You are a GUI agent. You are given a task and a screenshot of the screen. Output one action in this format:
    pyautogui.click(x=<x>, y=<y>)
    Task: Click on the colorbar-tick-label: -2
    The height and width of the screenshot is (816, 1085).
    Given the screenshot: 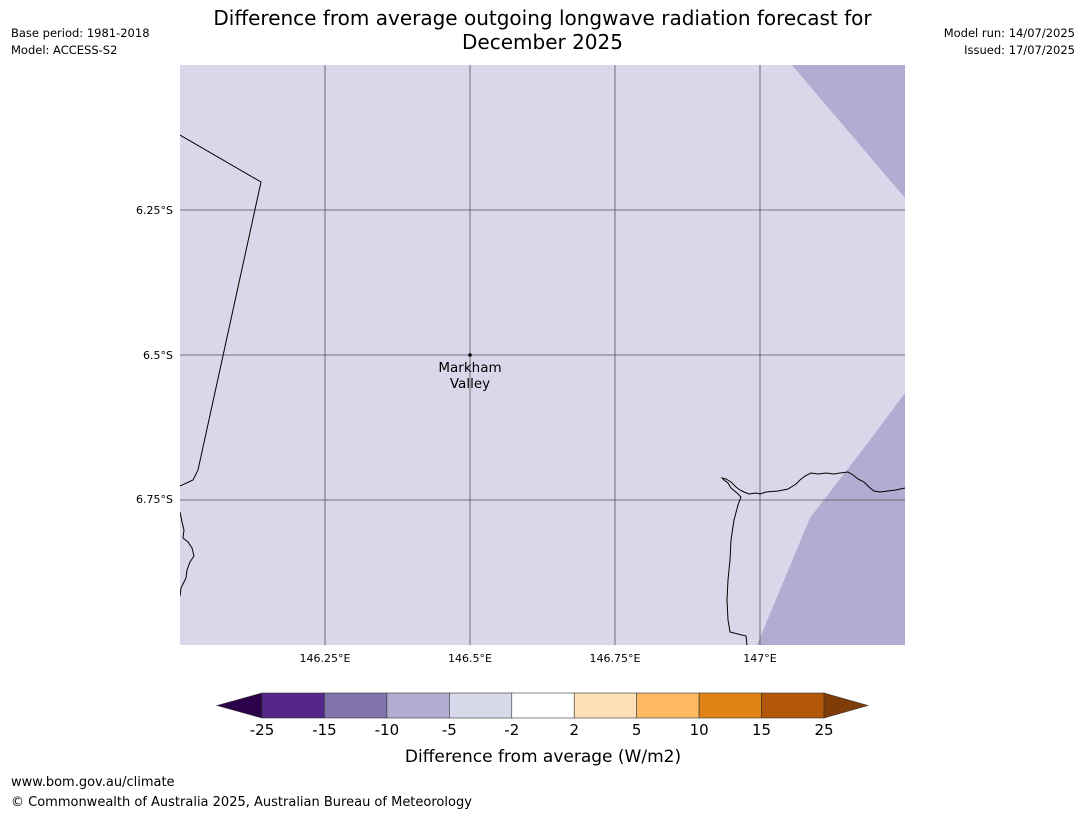 What is the action you would take?
    pyautogui.click(x=511, y=730)
    